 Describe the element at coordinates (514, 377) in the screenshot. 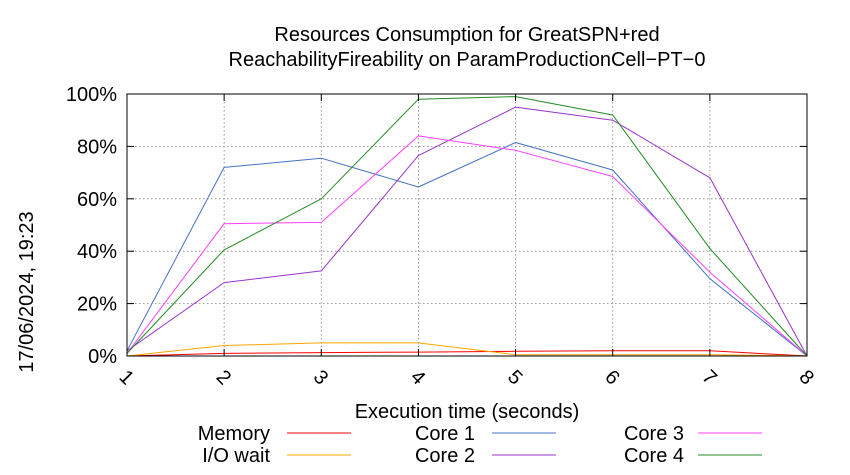

I see `x-tick-label: 5` at that location.